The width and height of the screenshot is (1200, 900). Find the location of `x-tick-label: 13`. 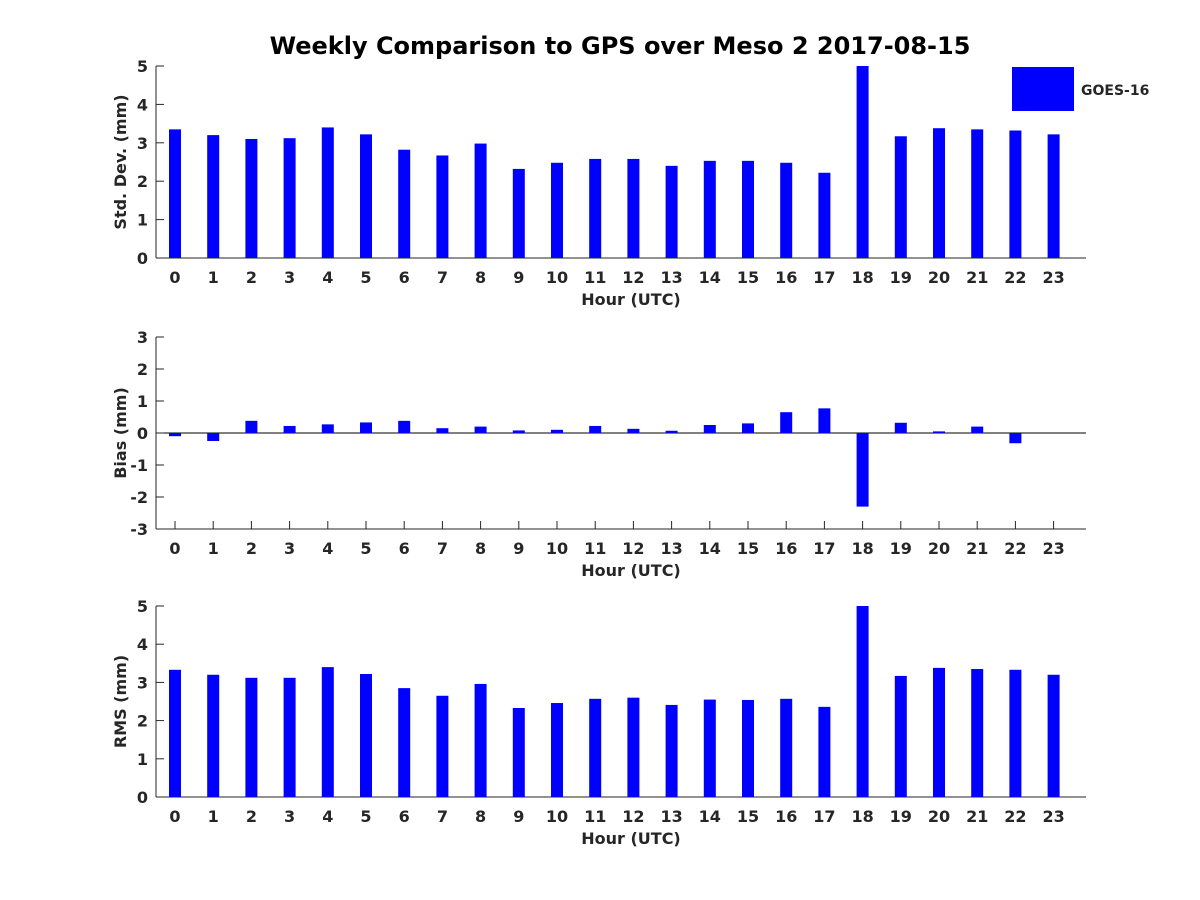

x-tick-label: 13 is located at coordinates (671, 816).